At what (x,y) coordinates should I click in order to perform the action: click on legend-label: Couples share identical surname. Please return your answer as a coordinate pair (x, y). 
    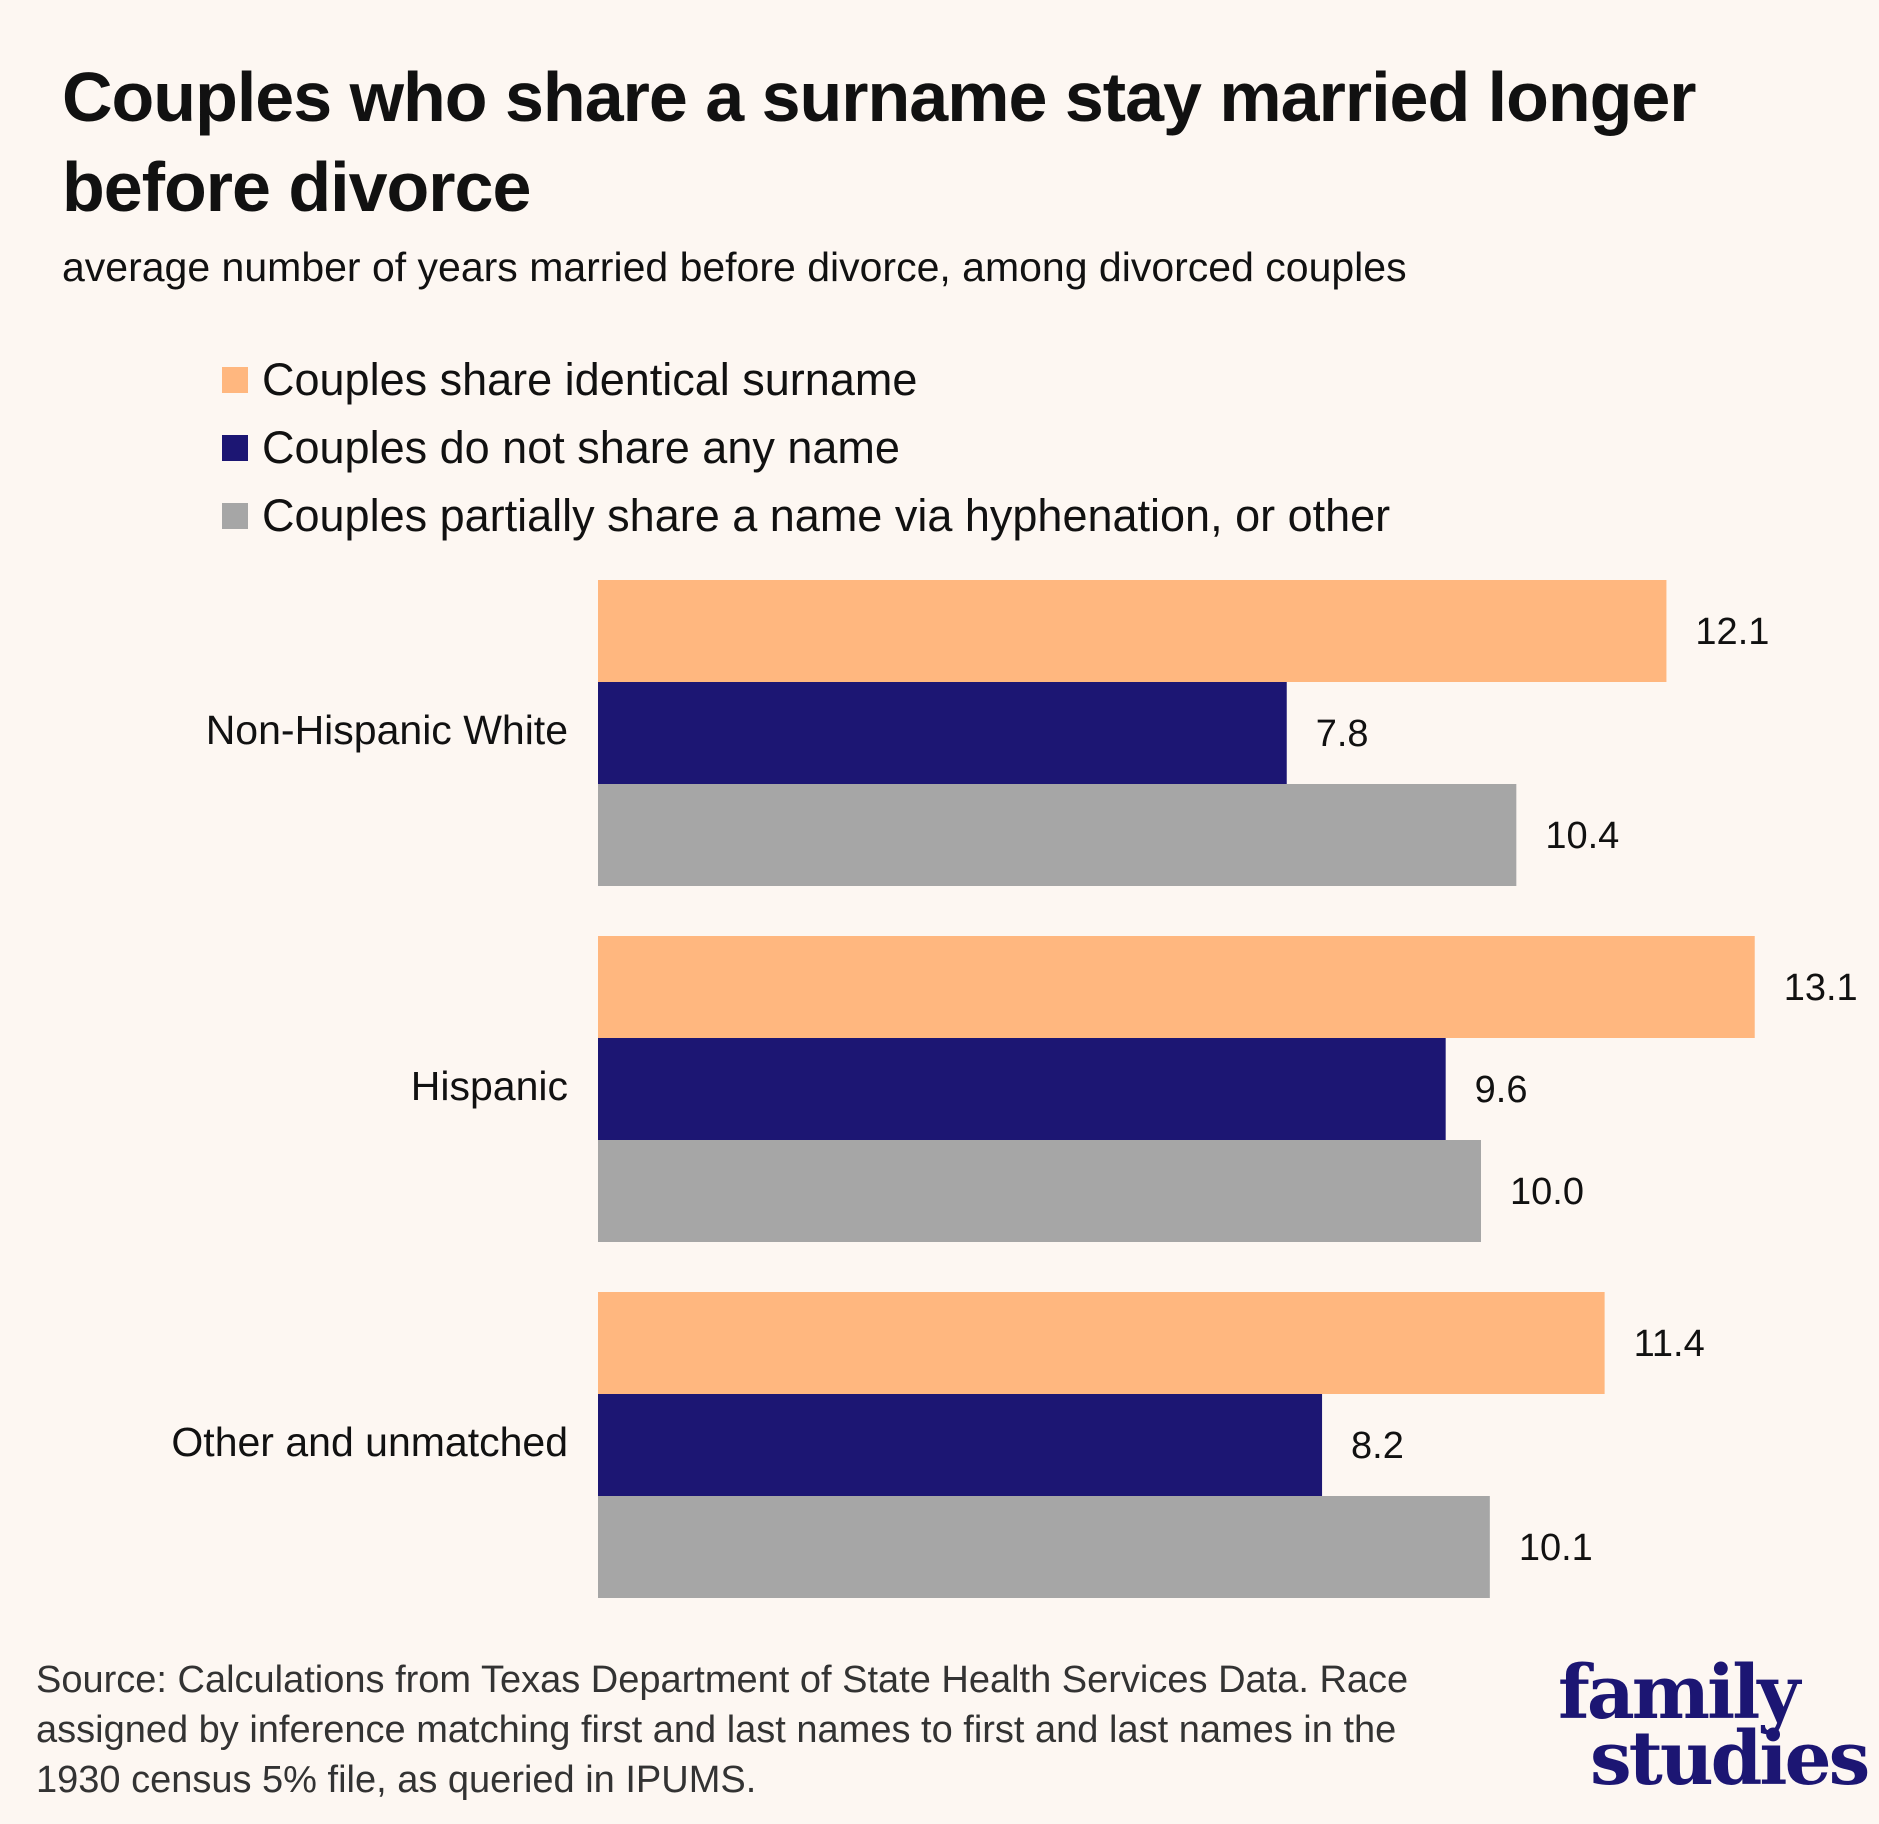
    Looking at the image, I should click on (590, 379).